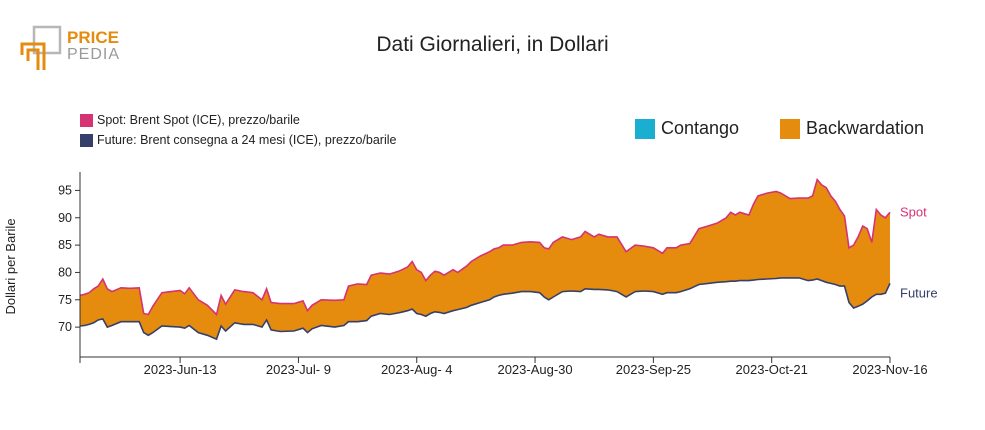 This screenshot has height=430, width=985. Describe the element at coordinates (485, 309) in the screenshot. I see `future-line` at that location.